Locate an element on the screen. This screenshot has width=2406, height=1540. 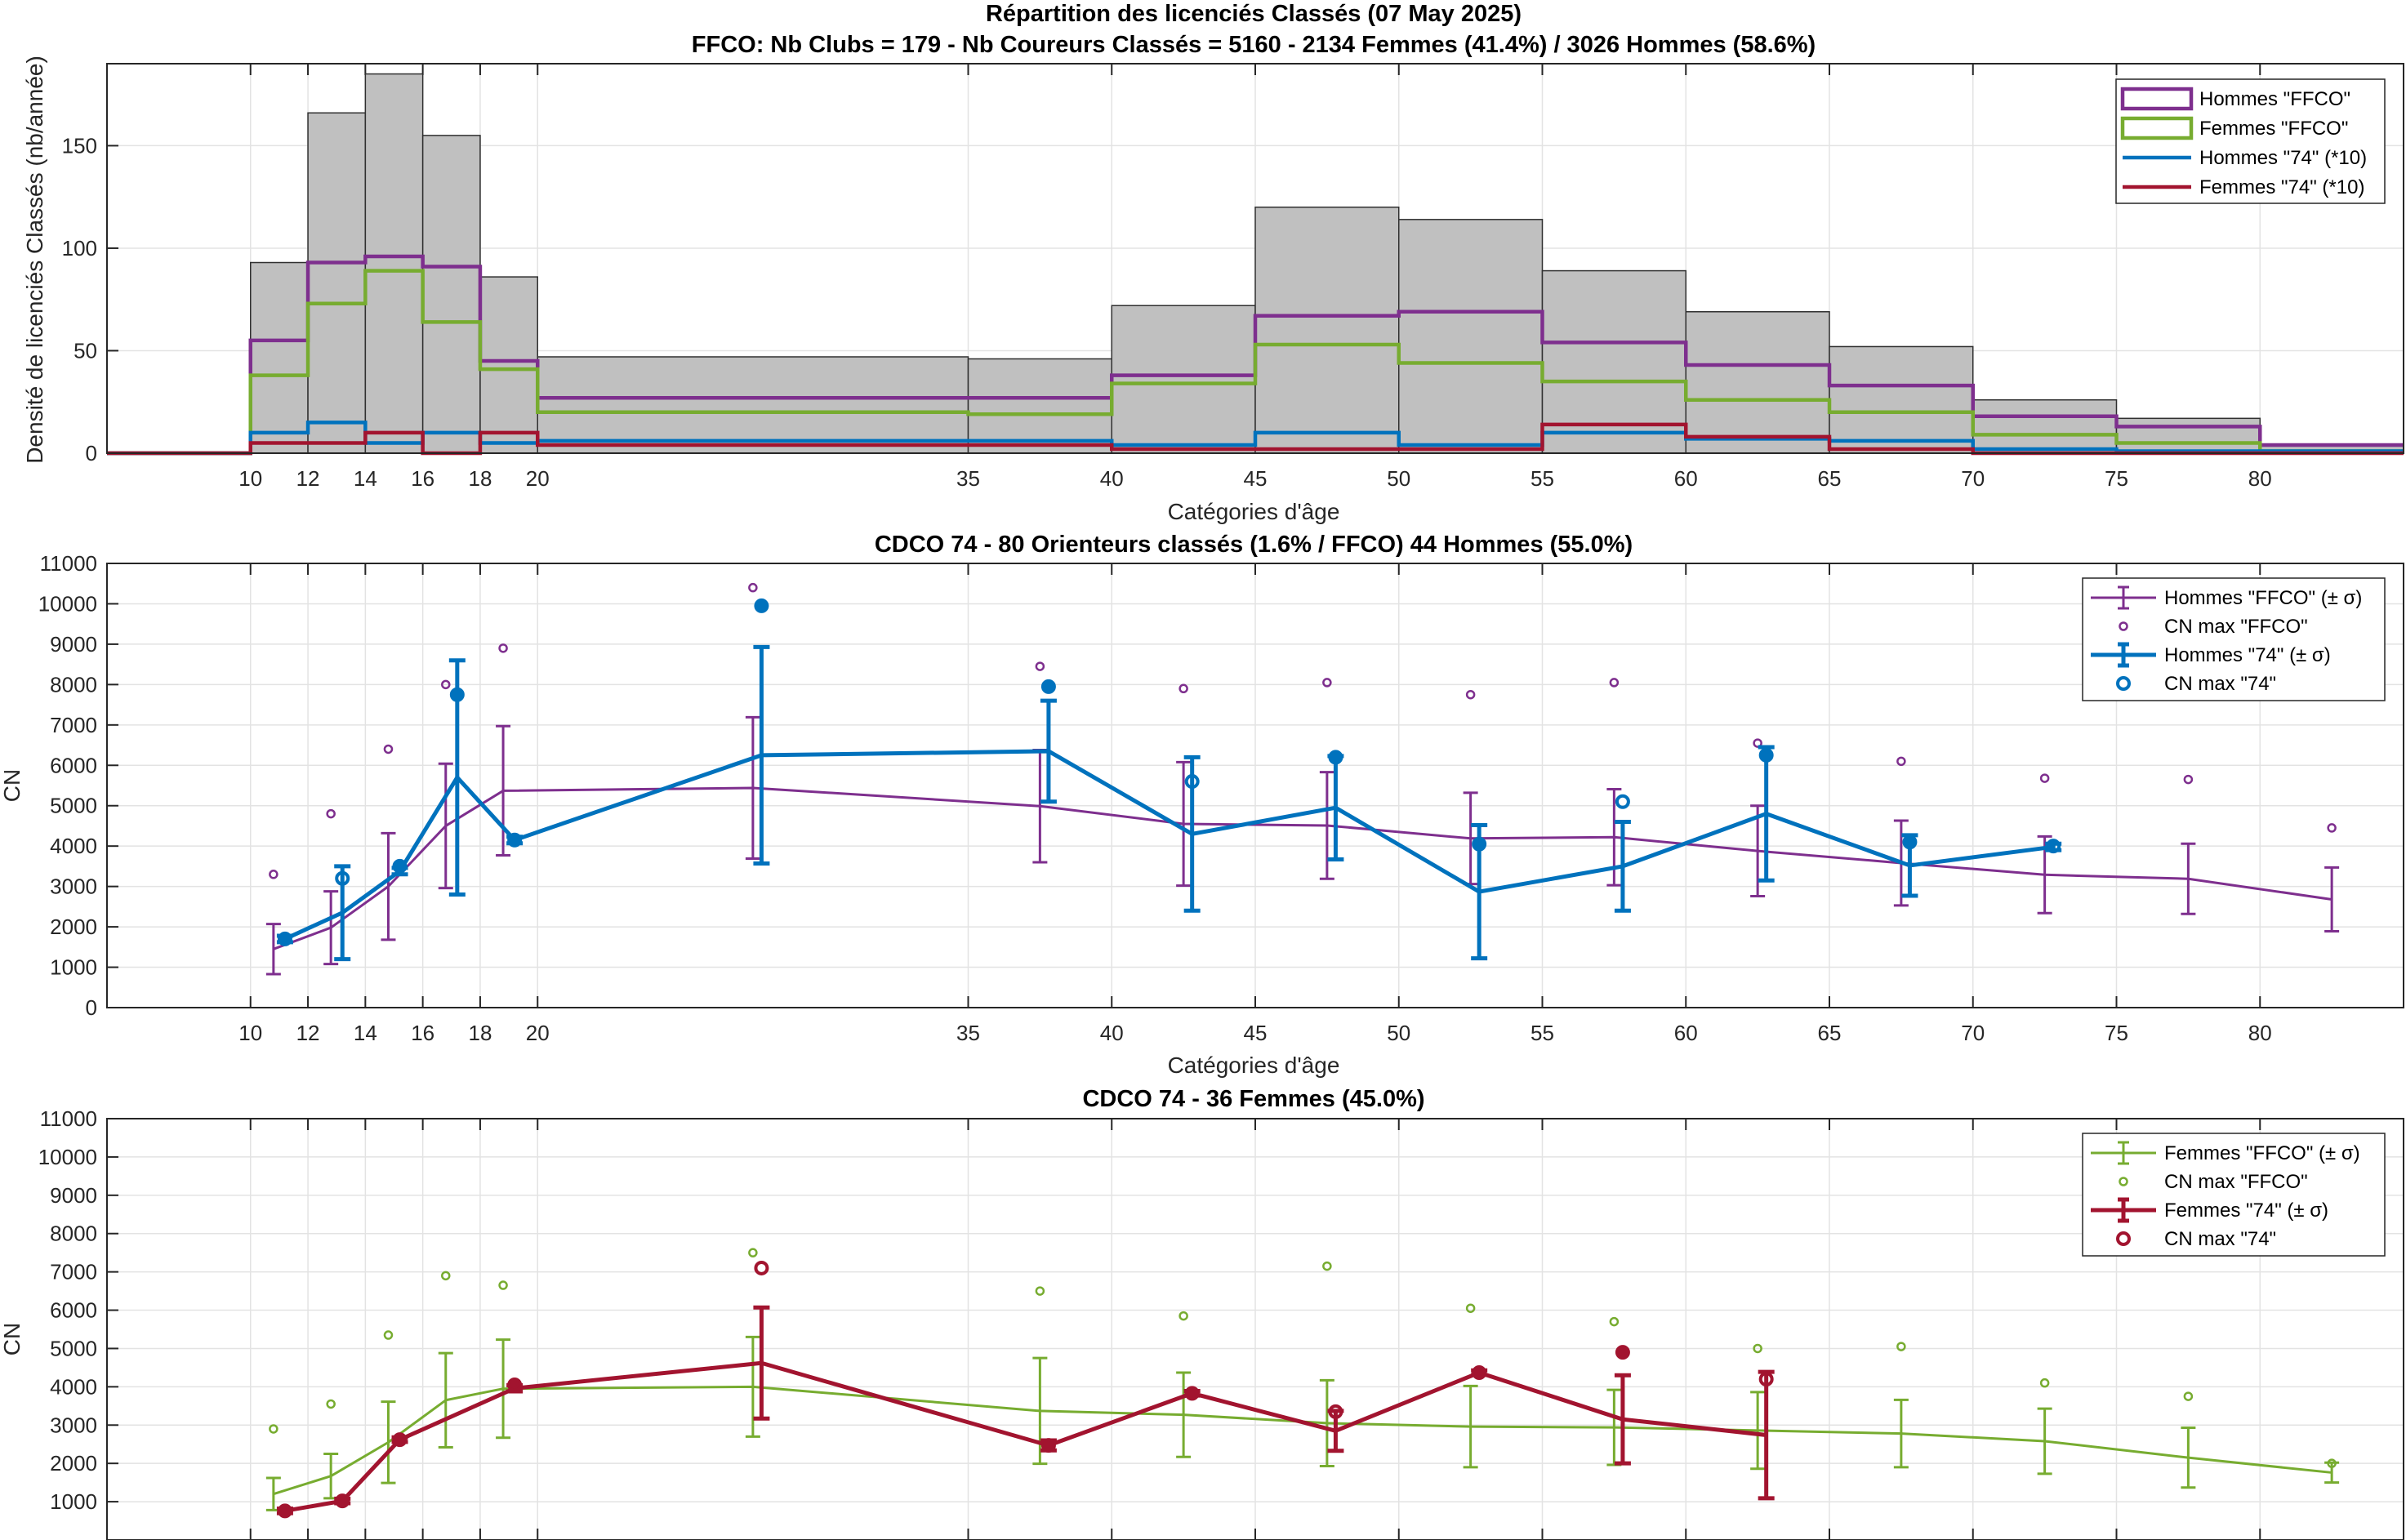
y-tick-label: 4000 is located at coordinates (73, 846).